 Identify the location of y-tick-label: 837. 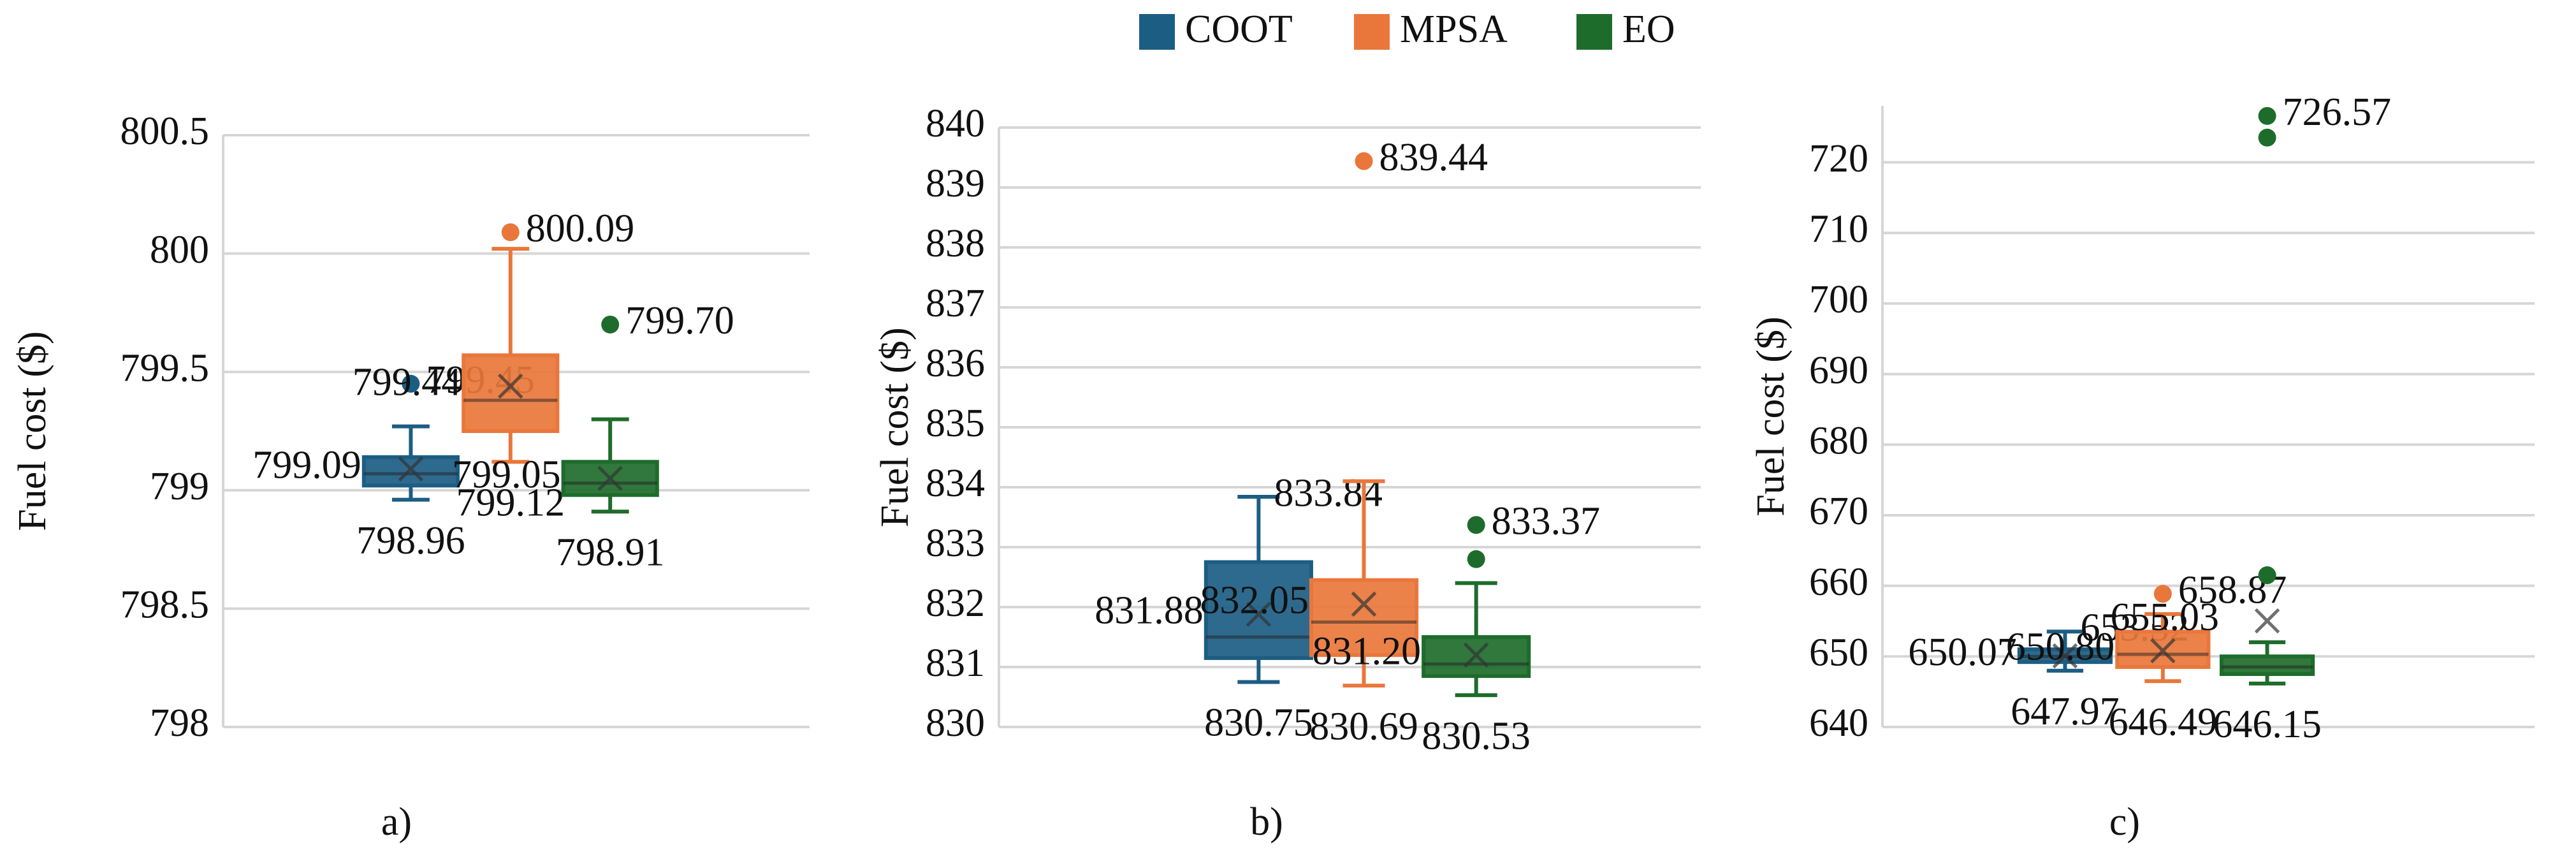
(955, 303).